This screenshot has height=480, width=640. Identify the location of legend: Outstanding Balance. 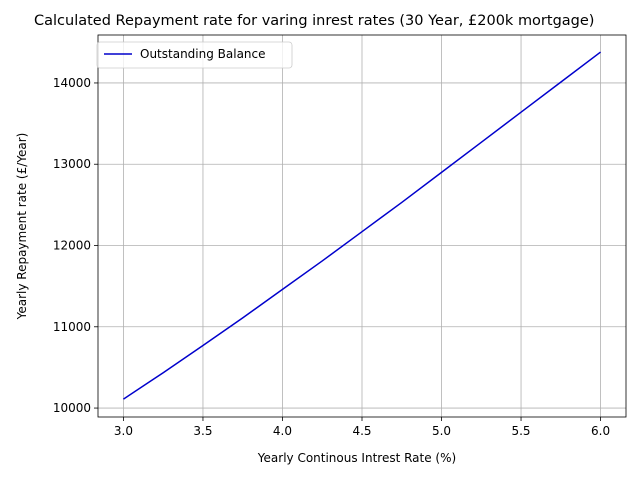
(194, 55).